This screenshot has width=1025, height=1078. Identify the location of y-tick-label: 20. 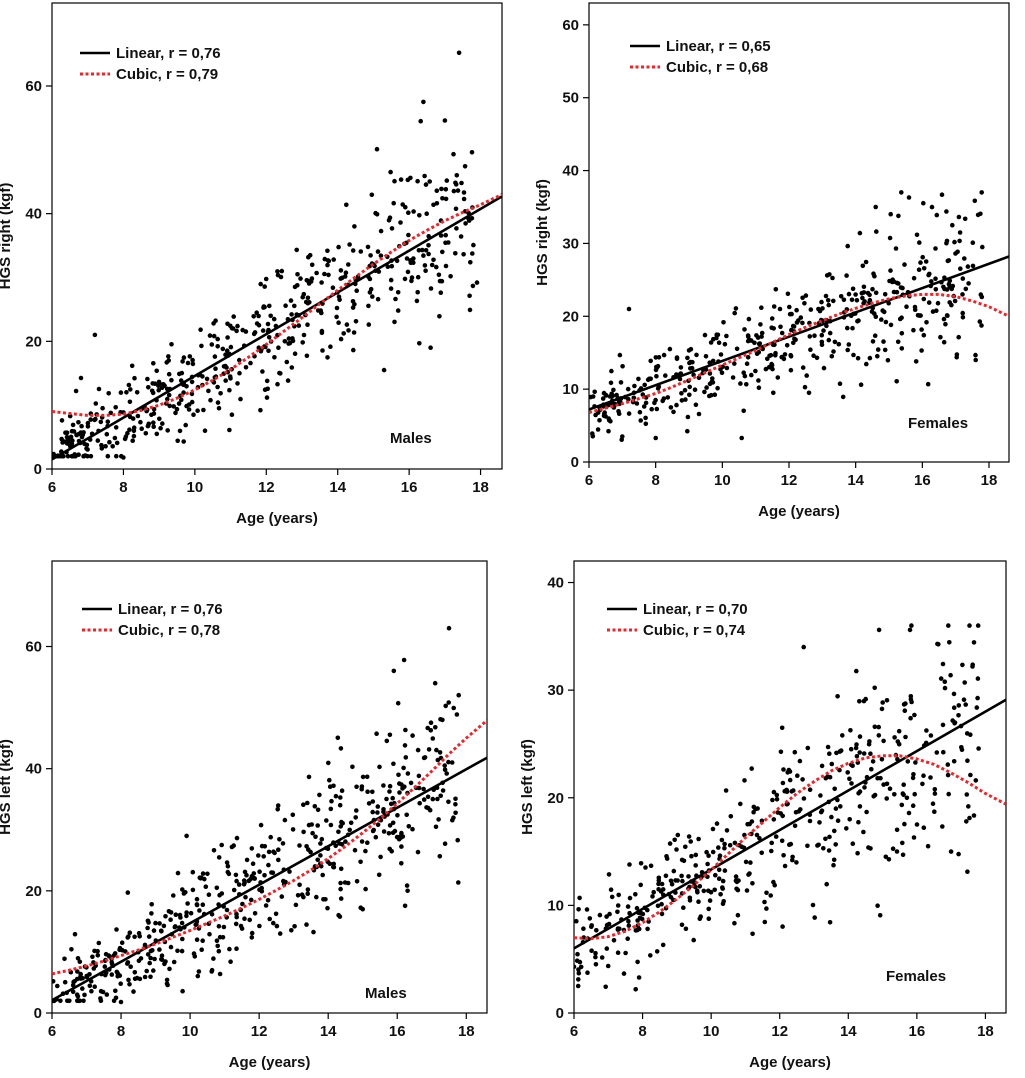
(570, 316).